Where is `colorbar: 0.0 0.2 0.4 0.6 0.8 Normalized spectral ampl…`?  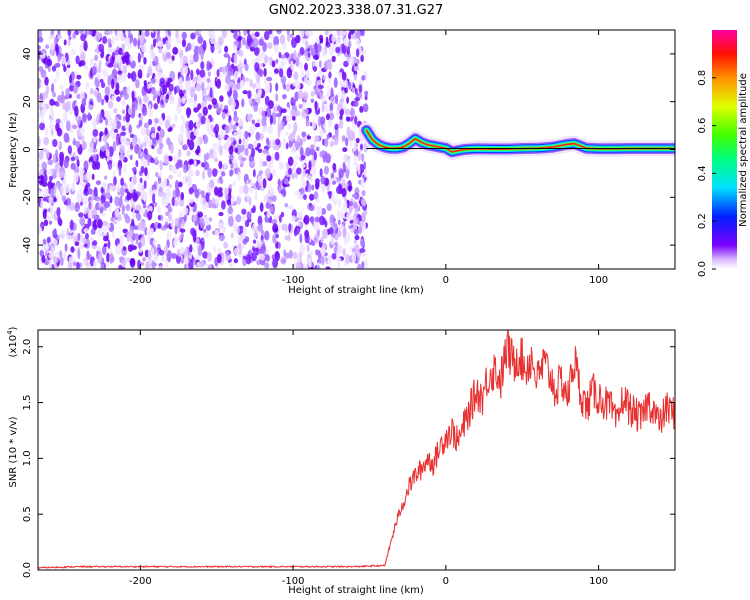
colorbar: 0.0 0.2 0.4 0.6 0.8 Normalized spectral ampl… is located at coordinates (723, 153).